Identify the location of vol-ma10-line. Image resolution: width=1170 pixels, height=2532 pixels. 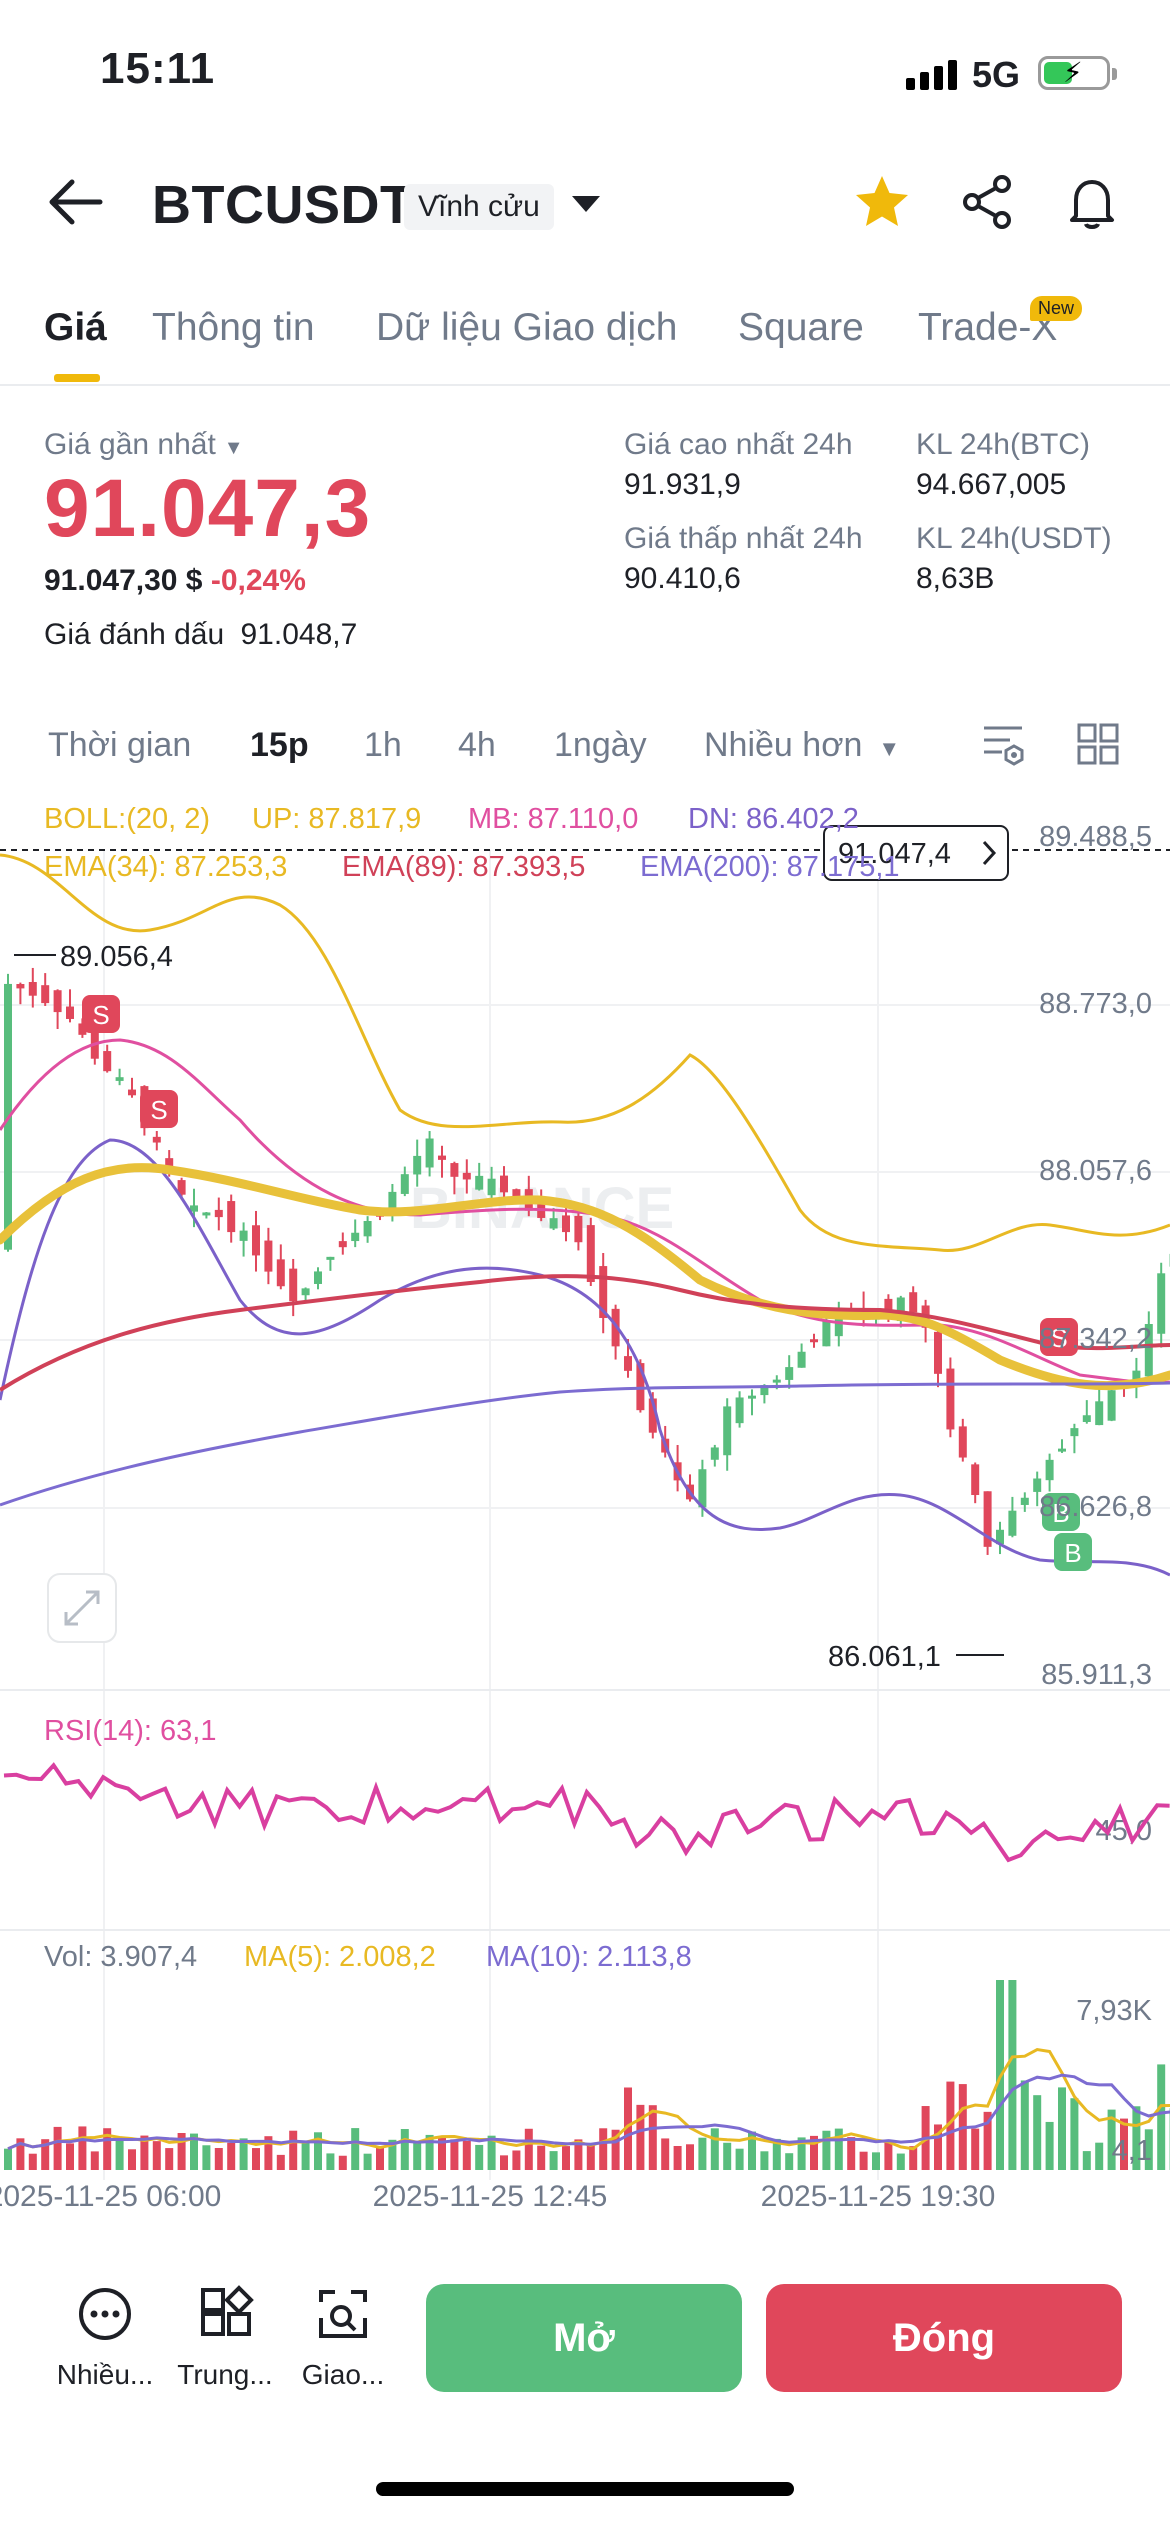
(588, 2112).